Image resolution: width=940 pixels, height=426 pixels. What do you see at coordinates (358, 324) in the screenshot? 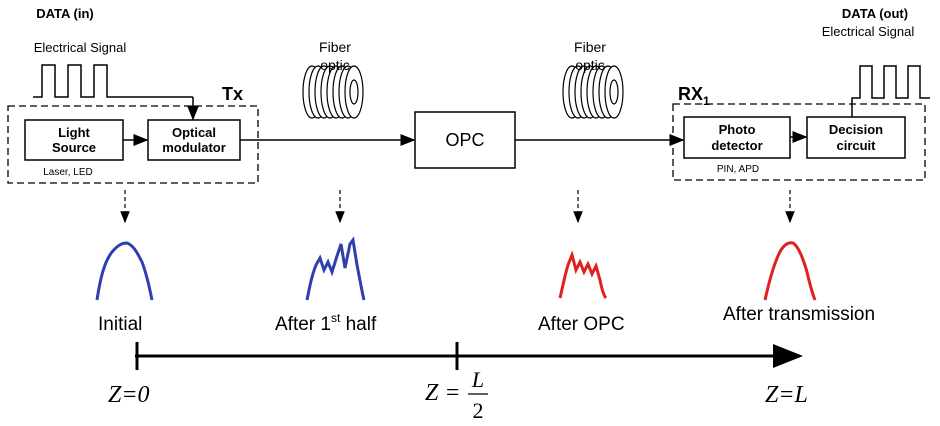
I see `stage-label-rest: half` at bounding box center [358, 324].